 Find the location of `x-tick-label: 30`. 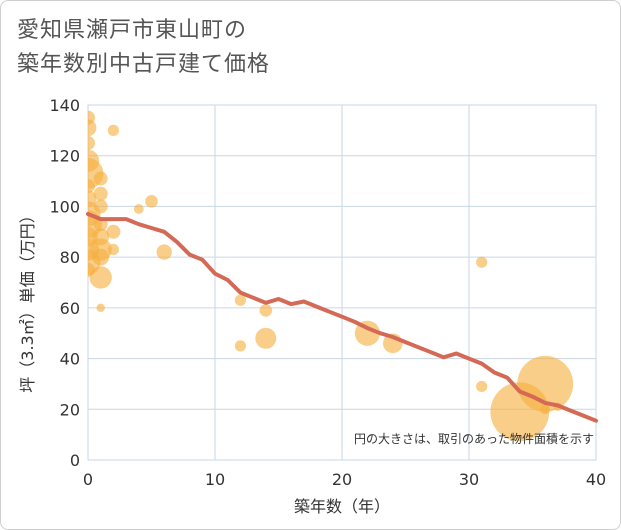

x-tick-label: 30 is located at coordinates (469, 479).